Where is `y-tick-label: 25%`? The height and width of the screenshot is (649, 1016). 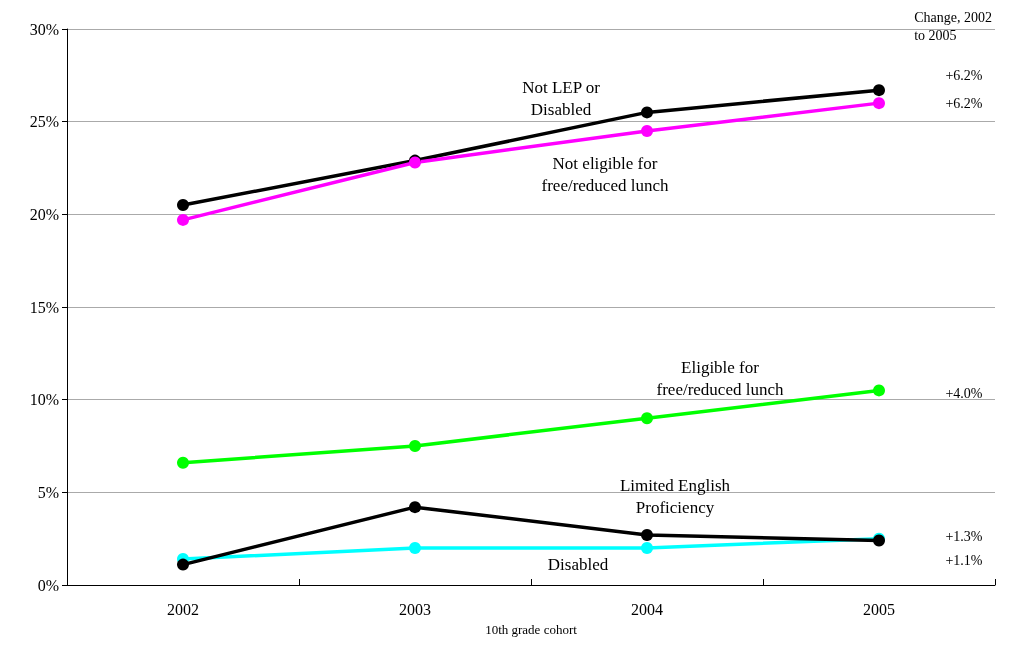
y-tick-label: 25% is located at coordinates (44, 122).